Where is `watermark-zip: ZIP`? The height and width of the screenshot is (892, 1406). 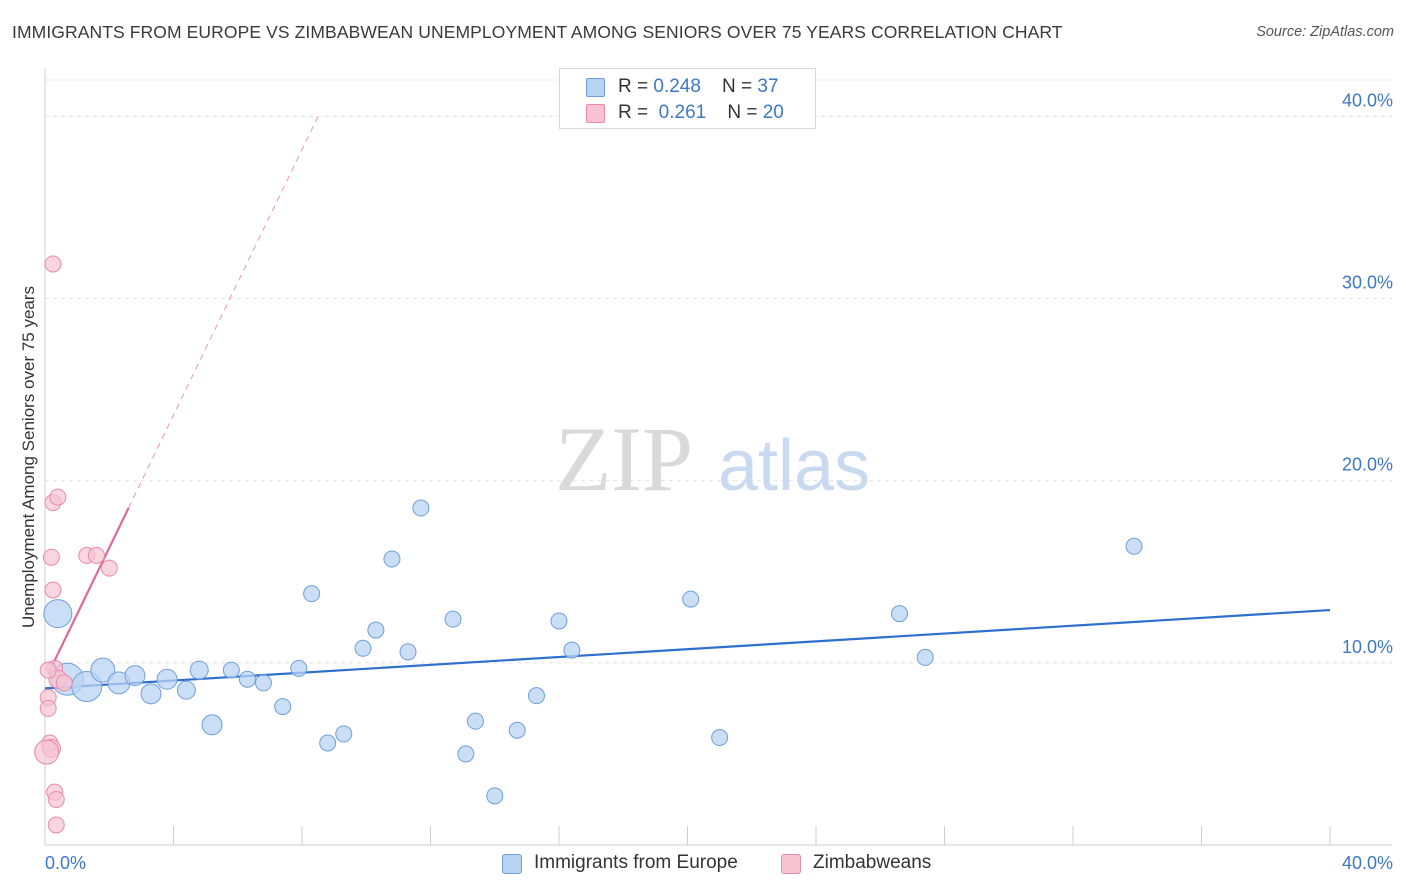 watermark-zip: ZIP is located at coordinates (624, 459).